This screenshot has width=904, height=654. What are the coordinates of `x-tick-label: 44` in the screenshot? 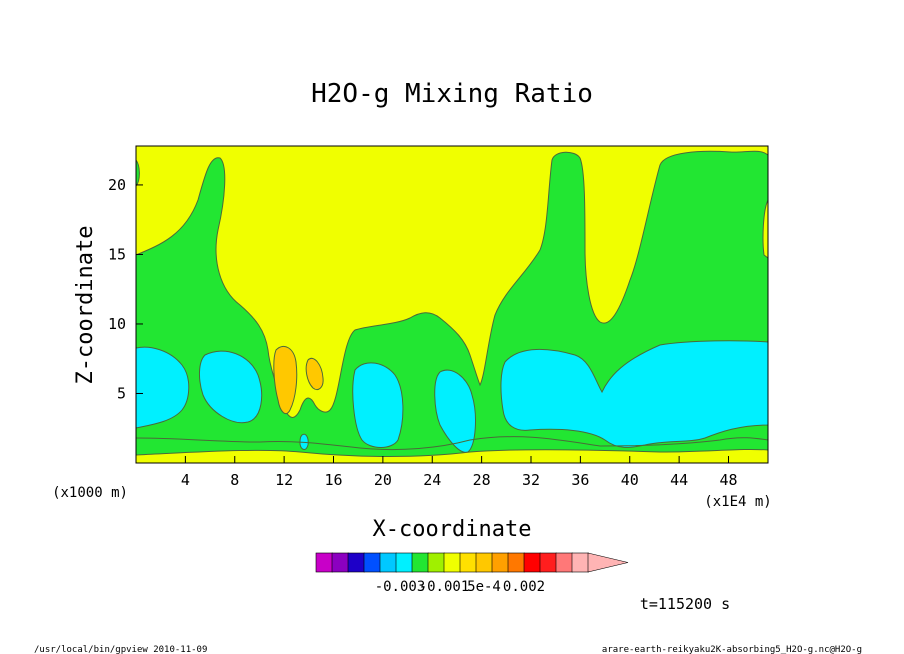 It's located at (679, 480).